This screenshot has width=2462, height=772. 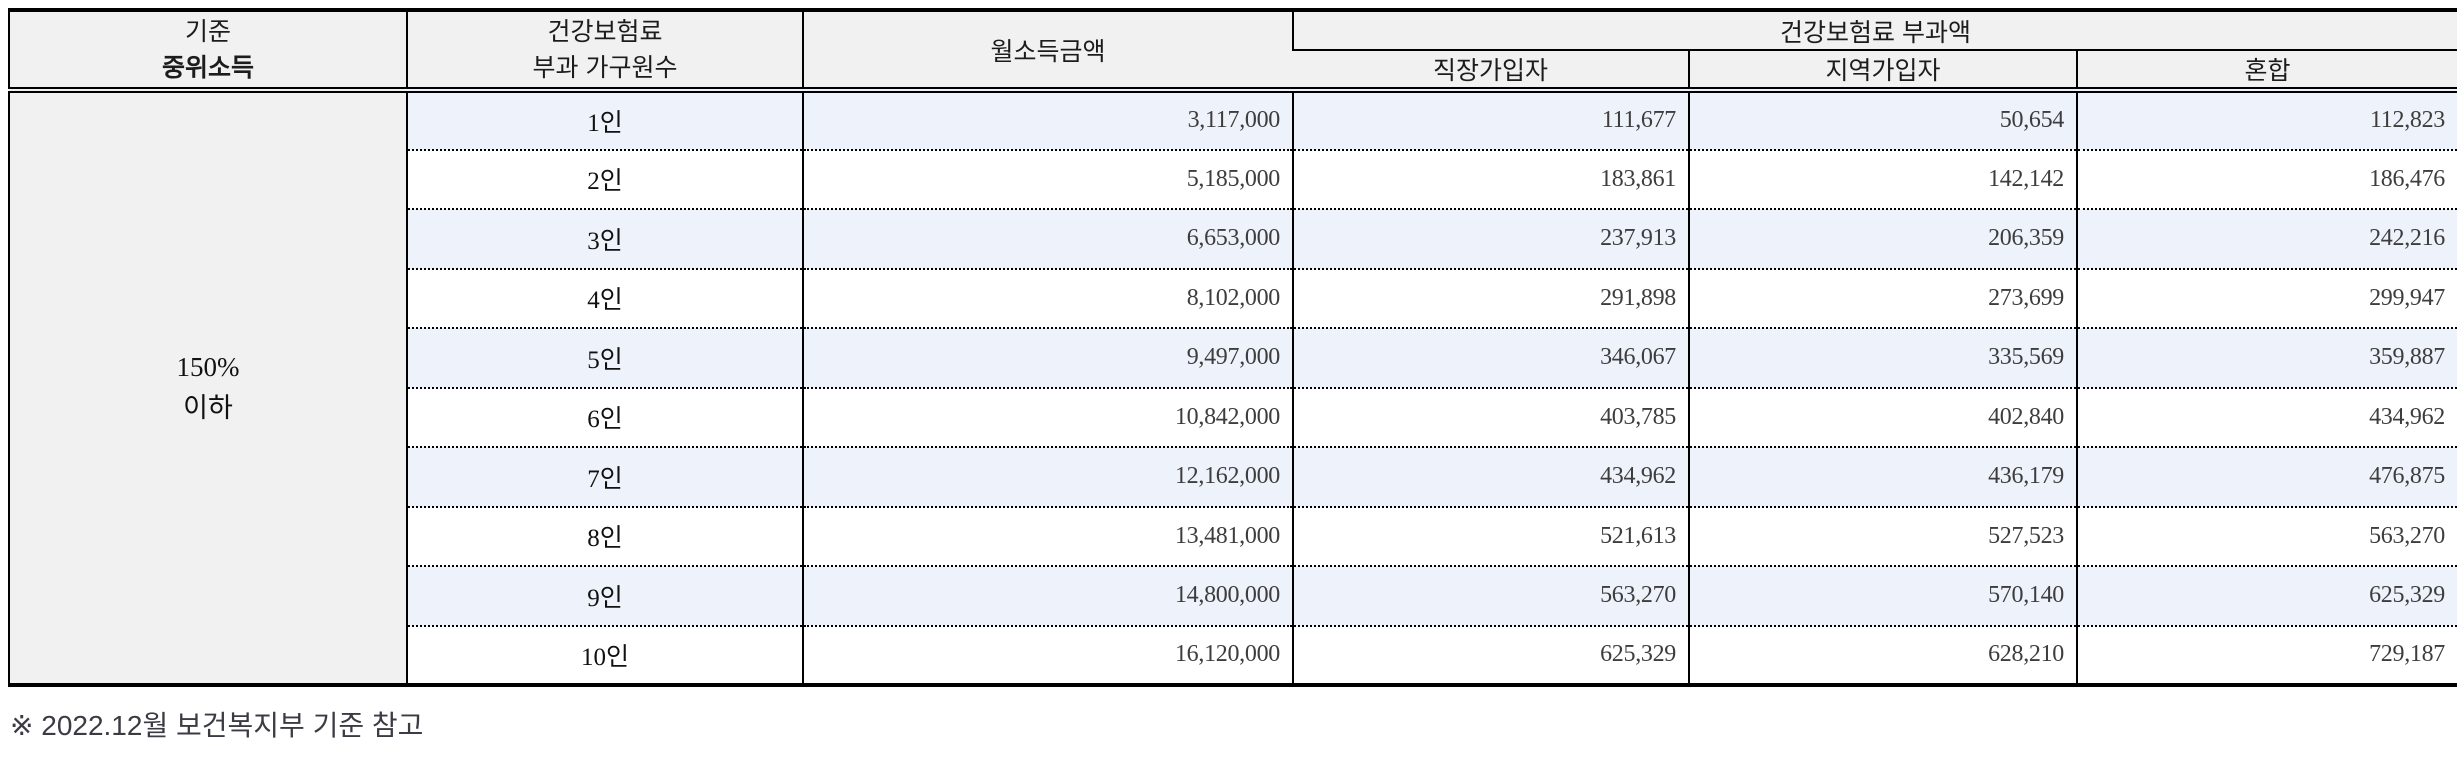 I want to click on workplace-premium-cell: 237,913, so click(x=1490, y=238).